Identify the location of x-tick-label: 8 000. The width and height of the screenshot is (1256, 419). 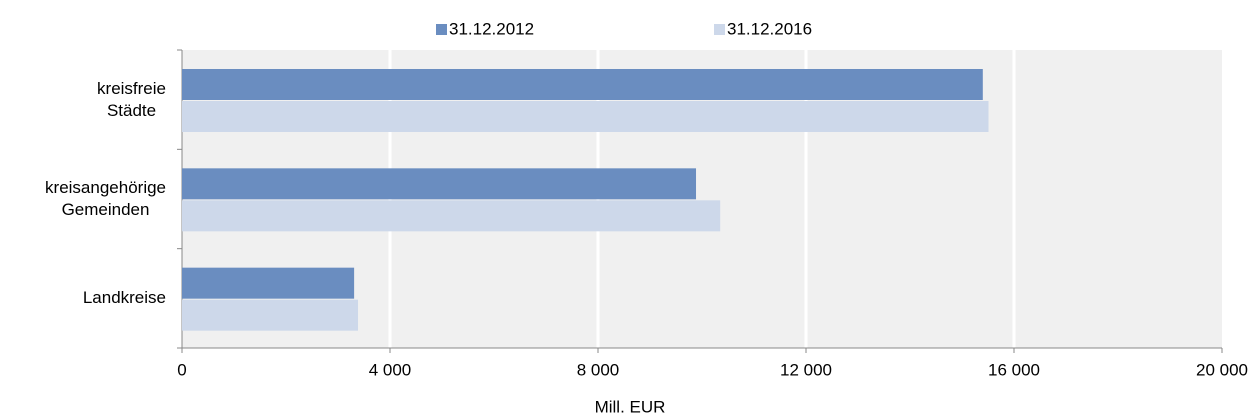
(598, 369).